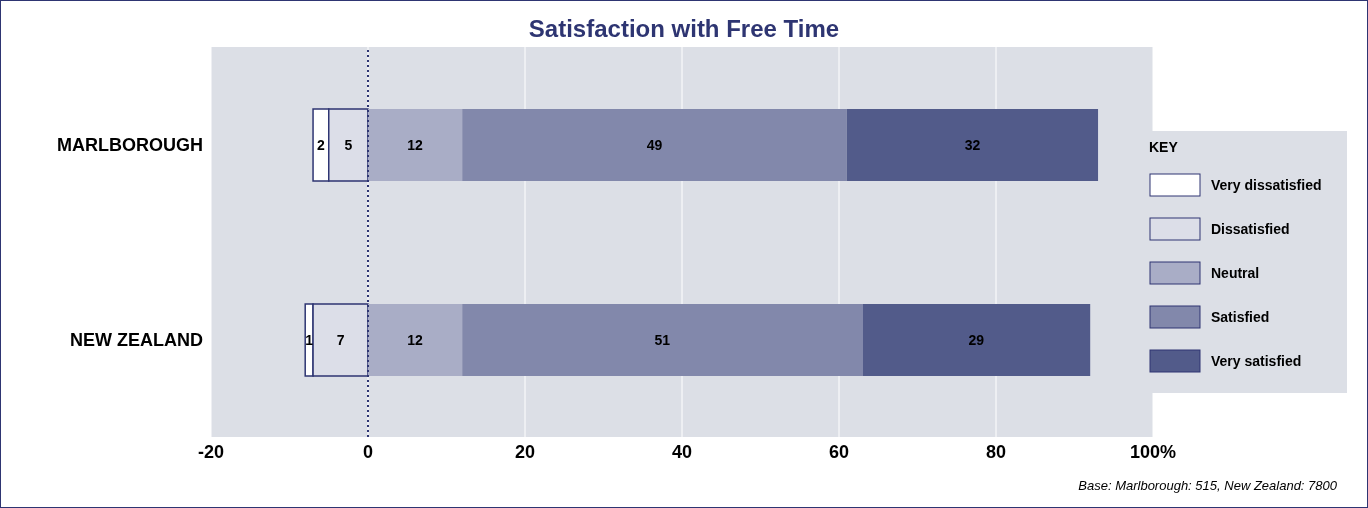  I want to click on legend-label: Very dissatisfied, so click(1266, 185).